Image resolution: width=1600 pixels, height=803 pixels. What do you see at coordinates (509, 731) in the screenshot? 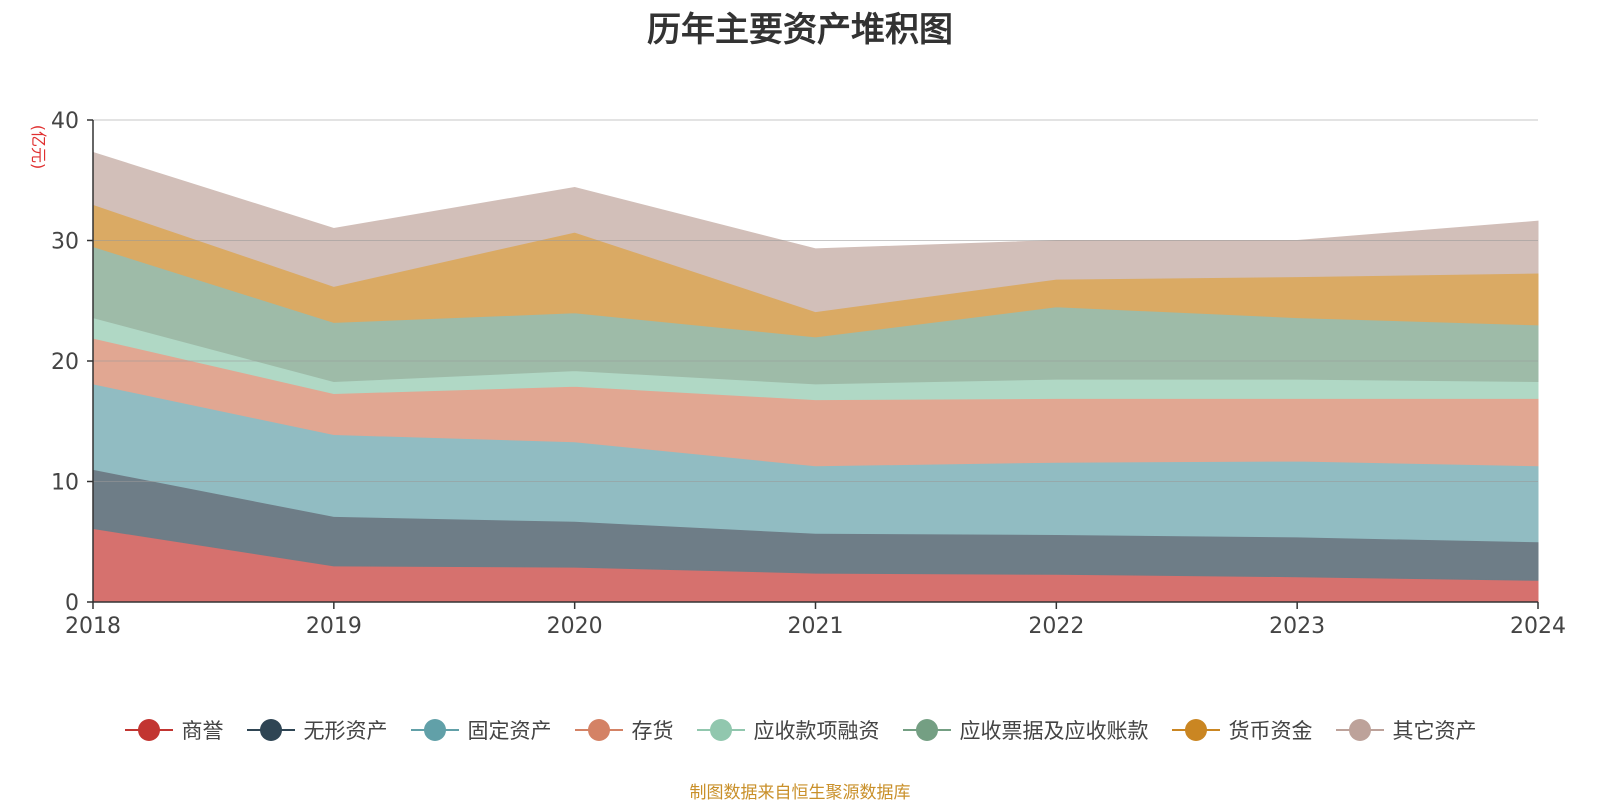
I see `legend-label: 固定资产` at bounding box center [509, 731].